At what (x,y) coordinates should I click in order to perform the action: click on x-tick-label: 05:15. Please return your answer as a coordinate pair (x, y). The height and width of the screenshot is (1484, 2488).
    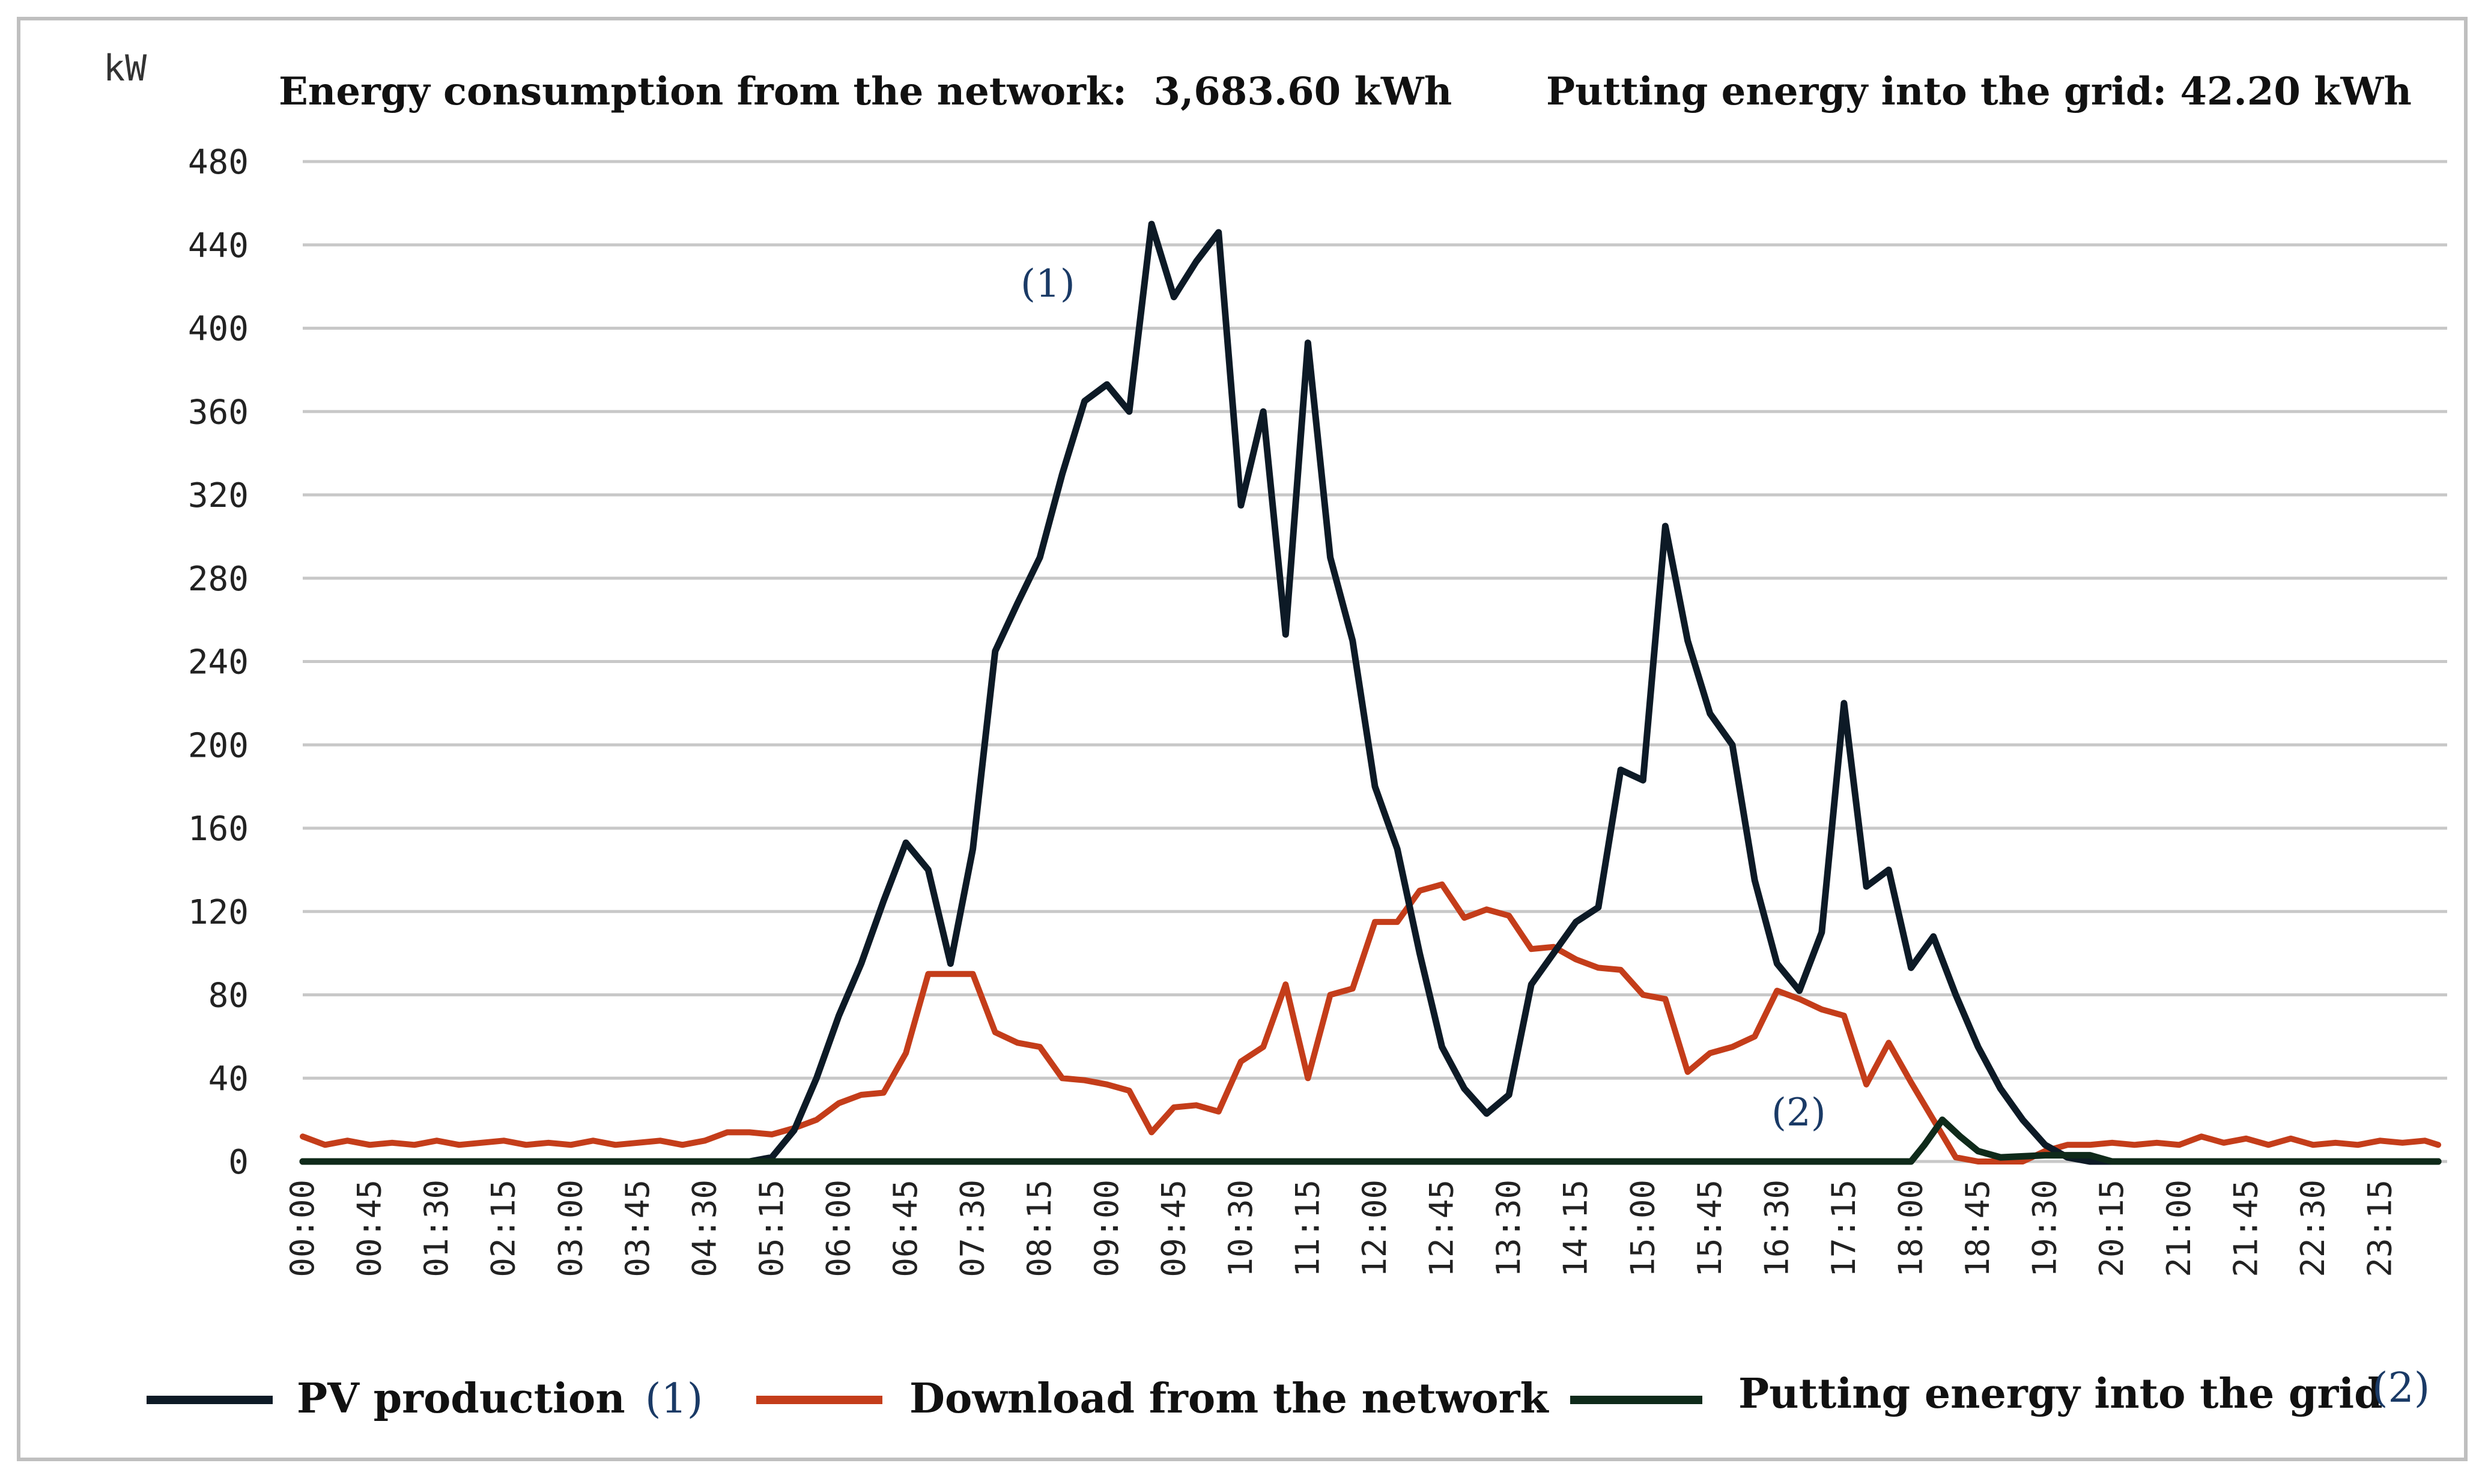
    Looking at the image, I should click on (772, 1228).